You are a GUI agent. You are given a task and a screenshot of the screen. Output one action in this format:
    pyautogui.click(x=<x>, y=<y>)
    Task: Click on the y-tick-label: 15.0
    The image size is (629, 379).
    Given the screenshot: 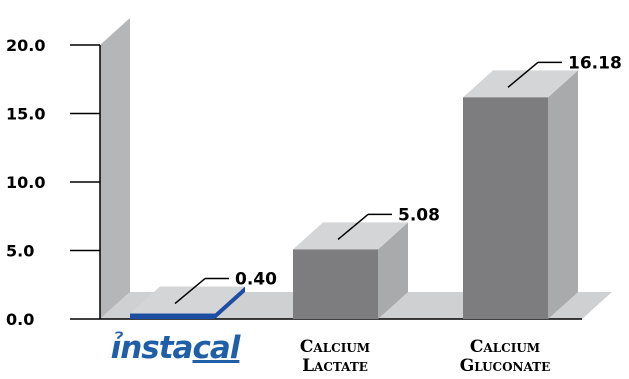 What is the action you would take?
    pyautogui.click(x=25, y=114)
    